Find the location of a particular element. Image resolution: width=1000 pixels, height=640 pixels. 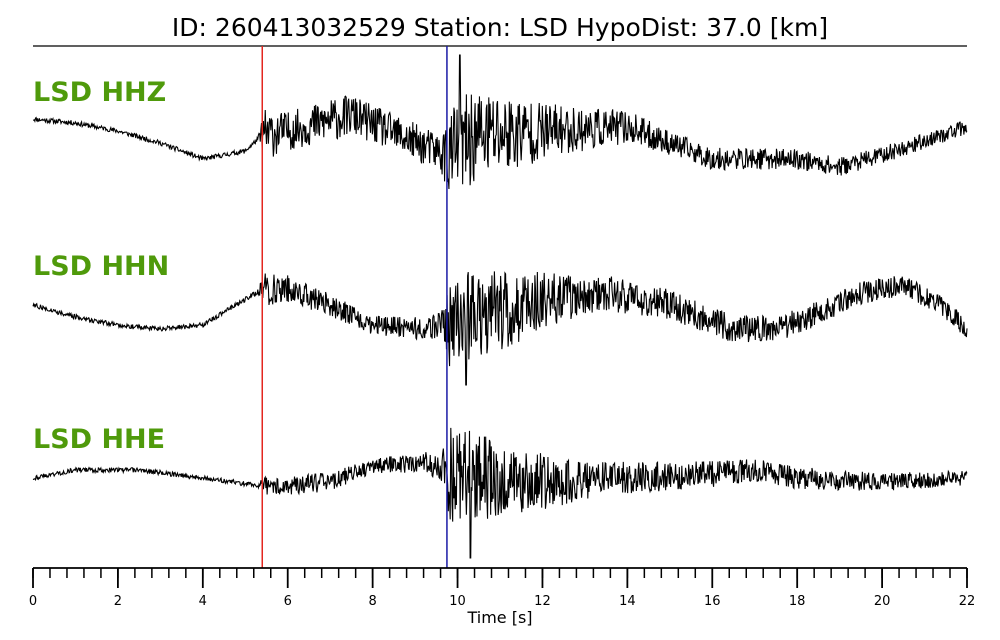

x-tick-label: 0 is located at coordinates (33, 601).